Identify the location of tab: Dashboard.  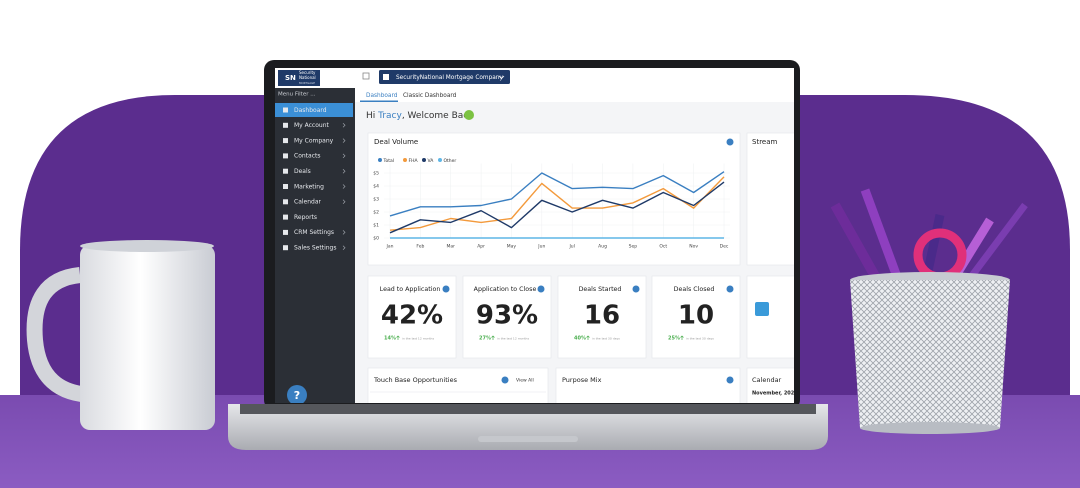
(382, 96).